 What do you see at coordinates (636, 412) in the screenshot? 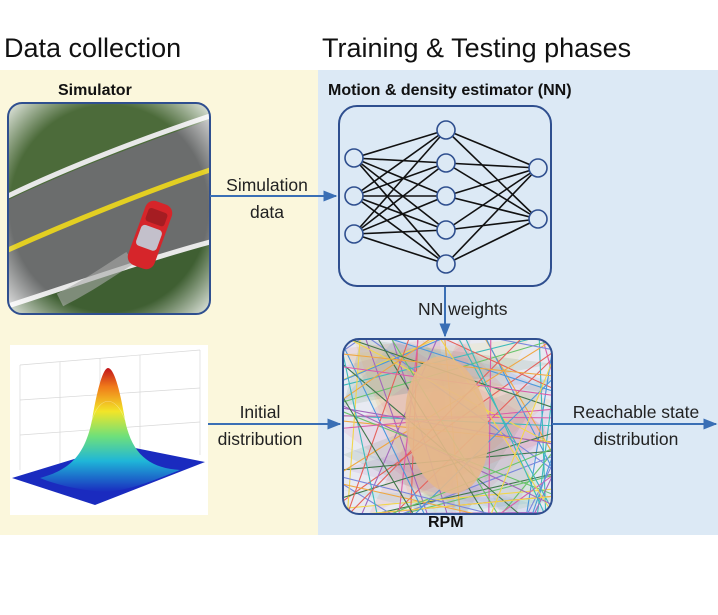
I see `reachable-state-line-1: Reachable state` at bounding box center [636, 412].